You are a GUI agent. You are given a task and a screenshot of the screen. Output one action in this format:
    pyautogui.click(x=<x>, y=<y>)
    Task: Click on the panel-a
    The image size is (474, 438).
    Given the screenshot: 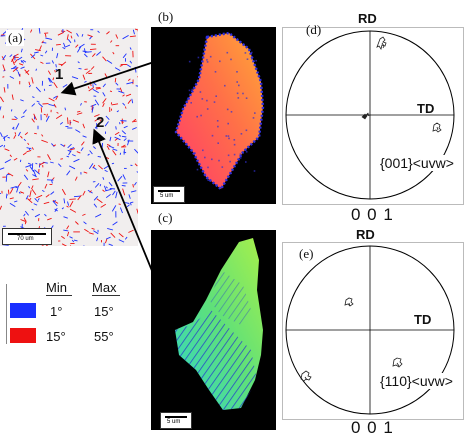 What is the action you would take?
    pyautogui.click(x=69, y=137)
    